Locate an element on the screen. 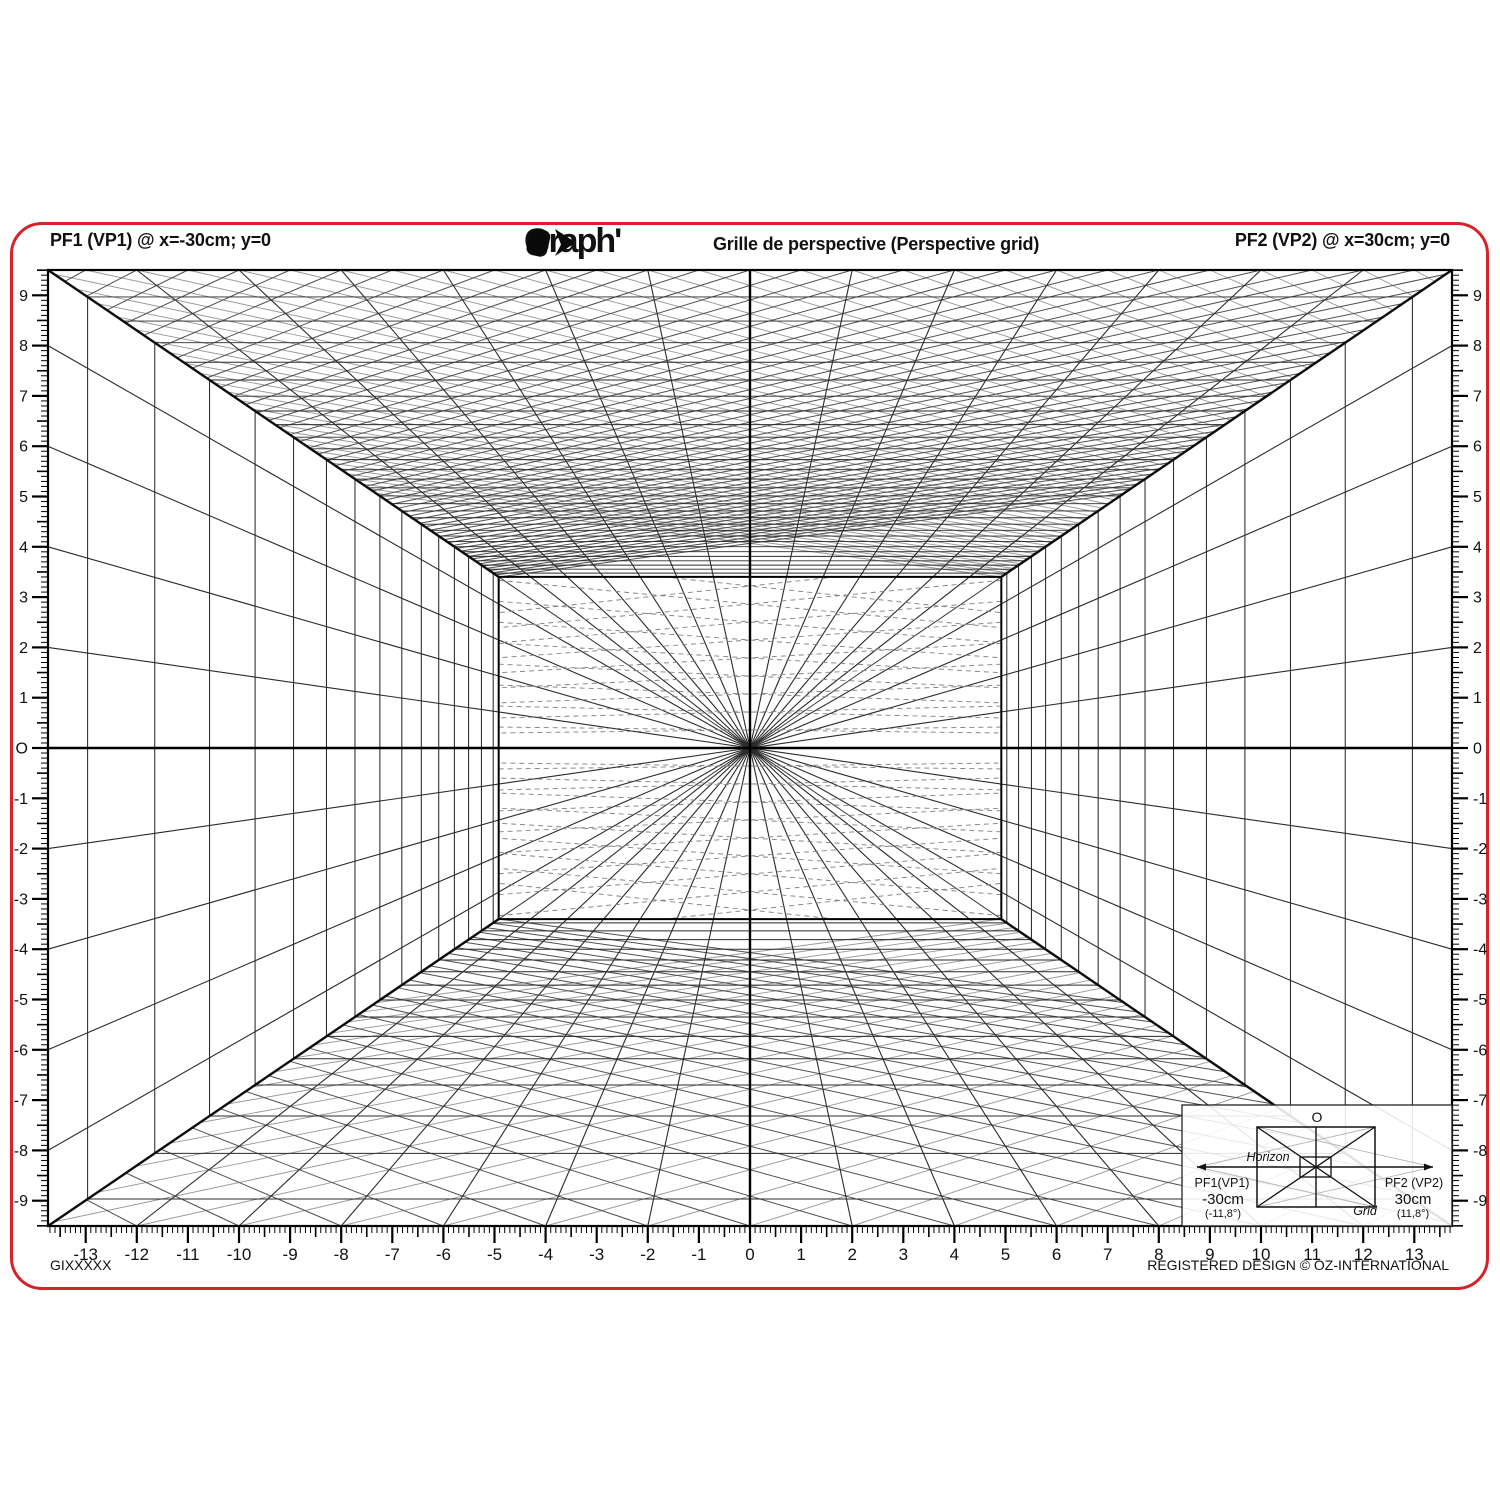  pf2-header-label: PF2 (VP2) @ x=30cm; y=0 is located at coordinates (1342, 240).